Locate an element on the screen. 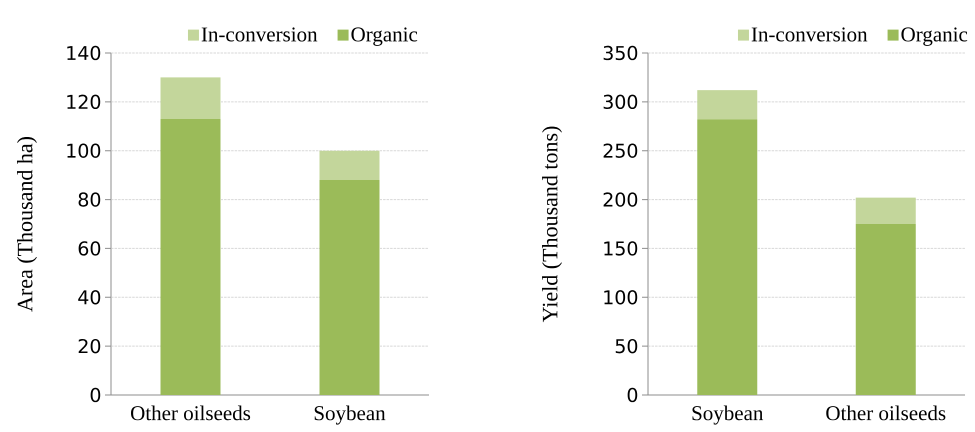  y-tick-label: 60 is located at coordinates (89, 248).